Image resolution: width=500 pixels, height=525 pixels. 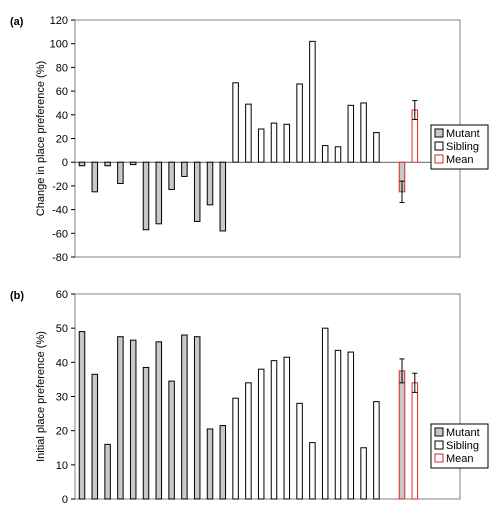 I want to click on y-tick-label: -40, so click(x=60, y=211).